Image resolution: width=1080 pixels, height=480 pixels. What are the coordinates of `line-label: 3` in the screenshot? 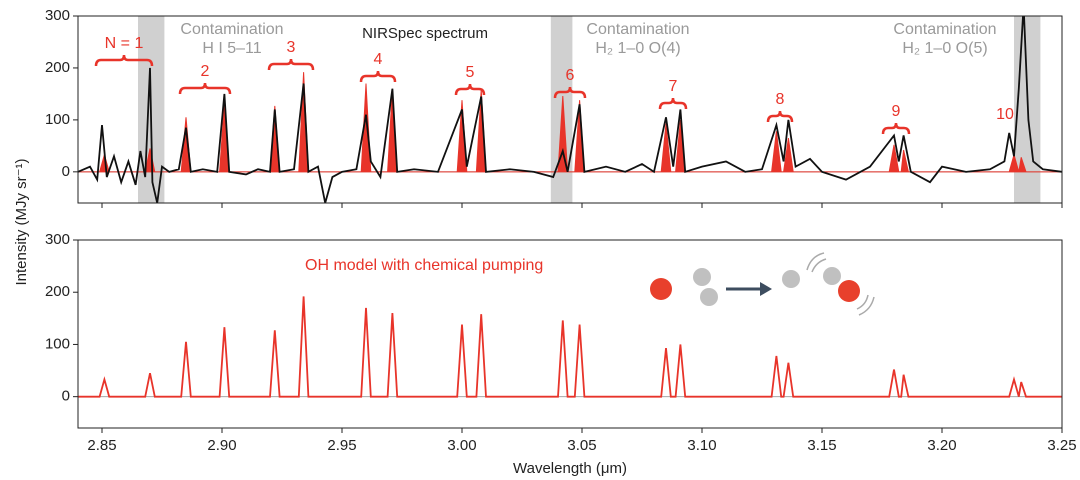 It's located at (291, 47).